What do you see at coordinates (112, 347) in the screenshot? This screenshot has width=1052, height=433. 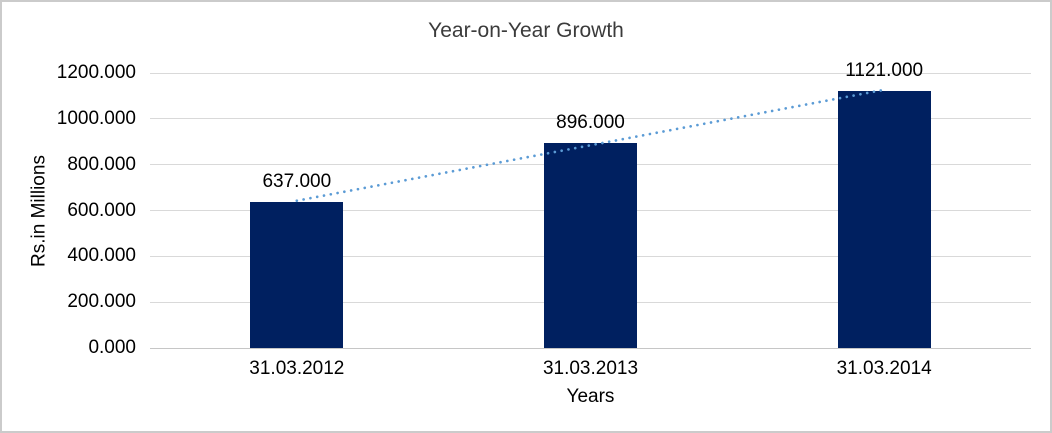 I see `y-tick-label: 0.000` at bounding box center [112, 347].